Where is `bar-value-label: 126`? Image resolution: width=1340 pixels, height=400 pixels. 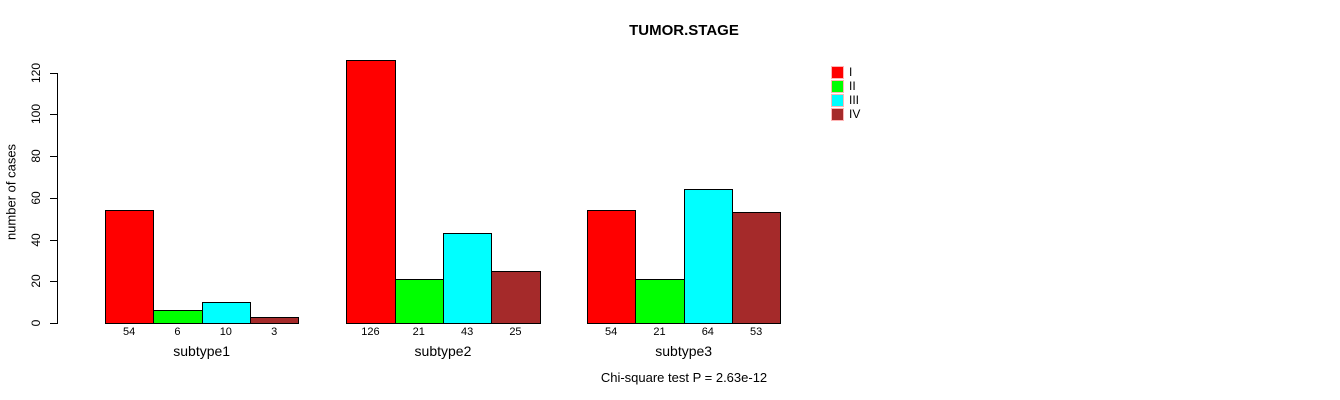 bar-value-label: 126 is located at coordinates (370, 332).